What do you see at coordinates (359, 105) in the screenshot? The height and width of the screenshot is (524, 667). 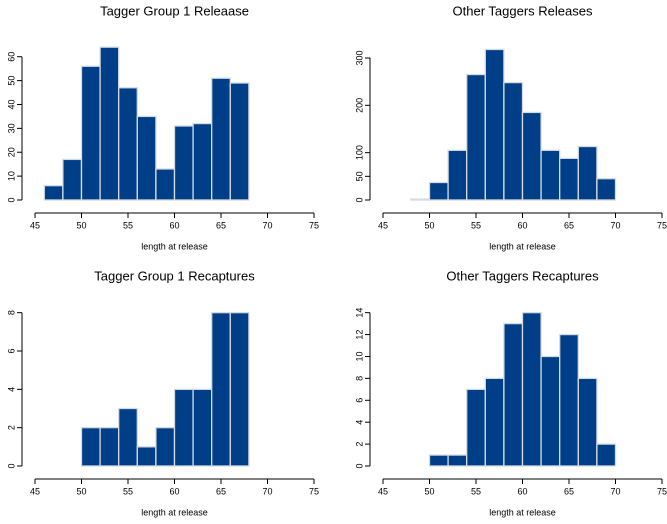 I see `y-tick-label: 200` at bounding box center [359, 105].